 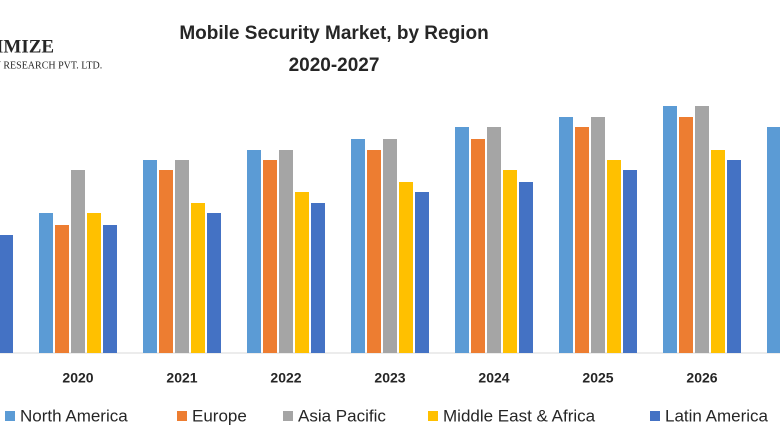 I want to click on legend-label: North America, so click(x=74, y=415).